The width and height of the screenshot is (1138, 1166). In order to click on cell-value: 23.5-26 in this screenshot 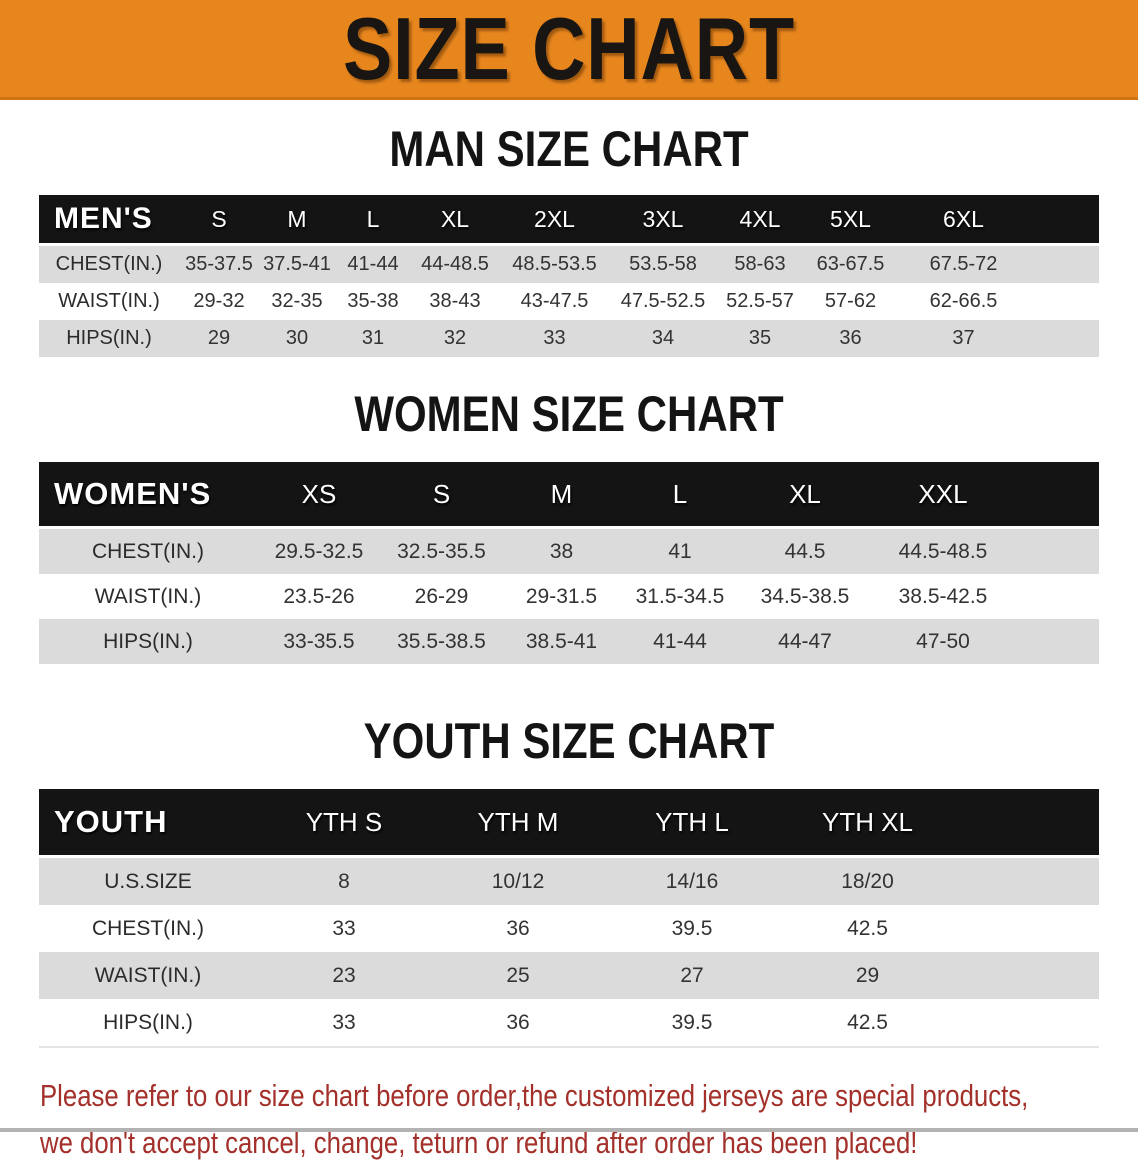, I will do `click(319, 596)`.